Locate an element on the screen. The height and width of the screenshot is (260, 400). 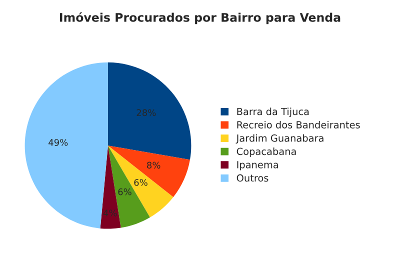
data-label: 28% is located at coordinates (146, 112).